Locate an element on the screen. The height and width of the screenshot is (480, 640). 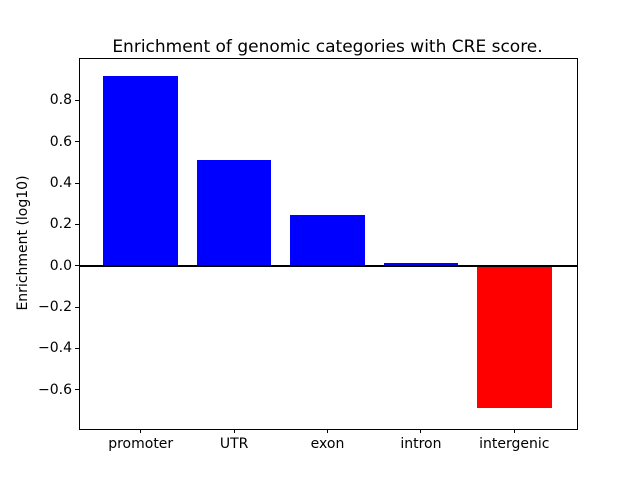
y-tick-label: 0.2 is located at coordinates (60, 224).